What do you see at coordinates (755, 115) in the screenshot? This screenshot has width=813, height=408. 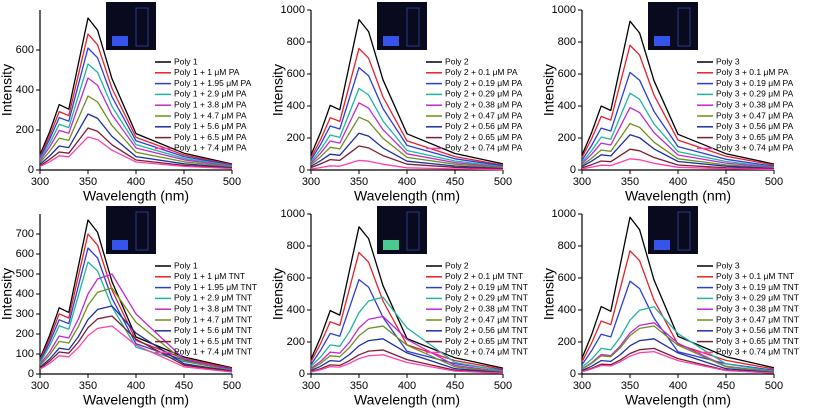 I see `legend-label: Poly 3 + 0.47 μM PA` at bounding box center [755, 115].